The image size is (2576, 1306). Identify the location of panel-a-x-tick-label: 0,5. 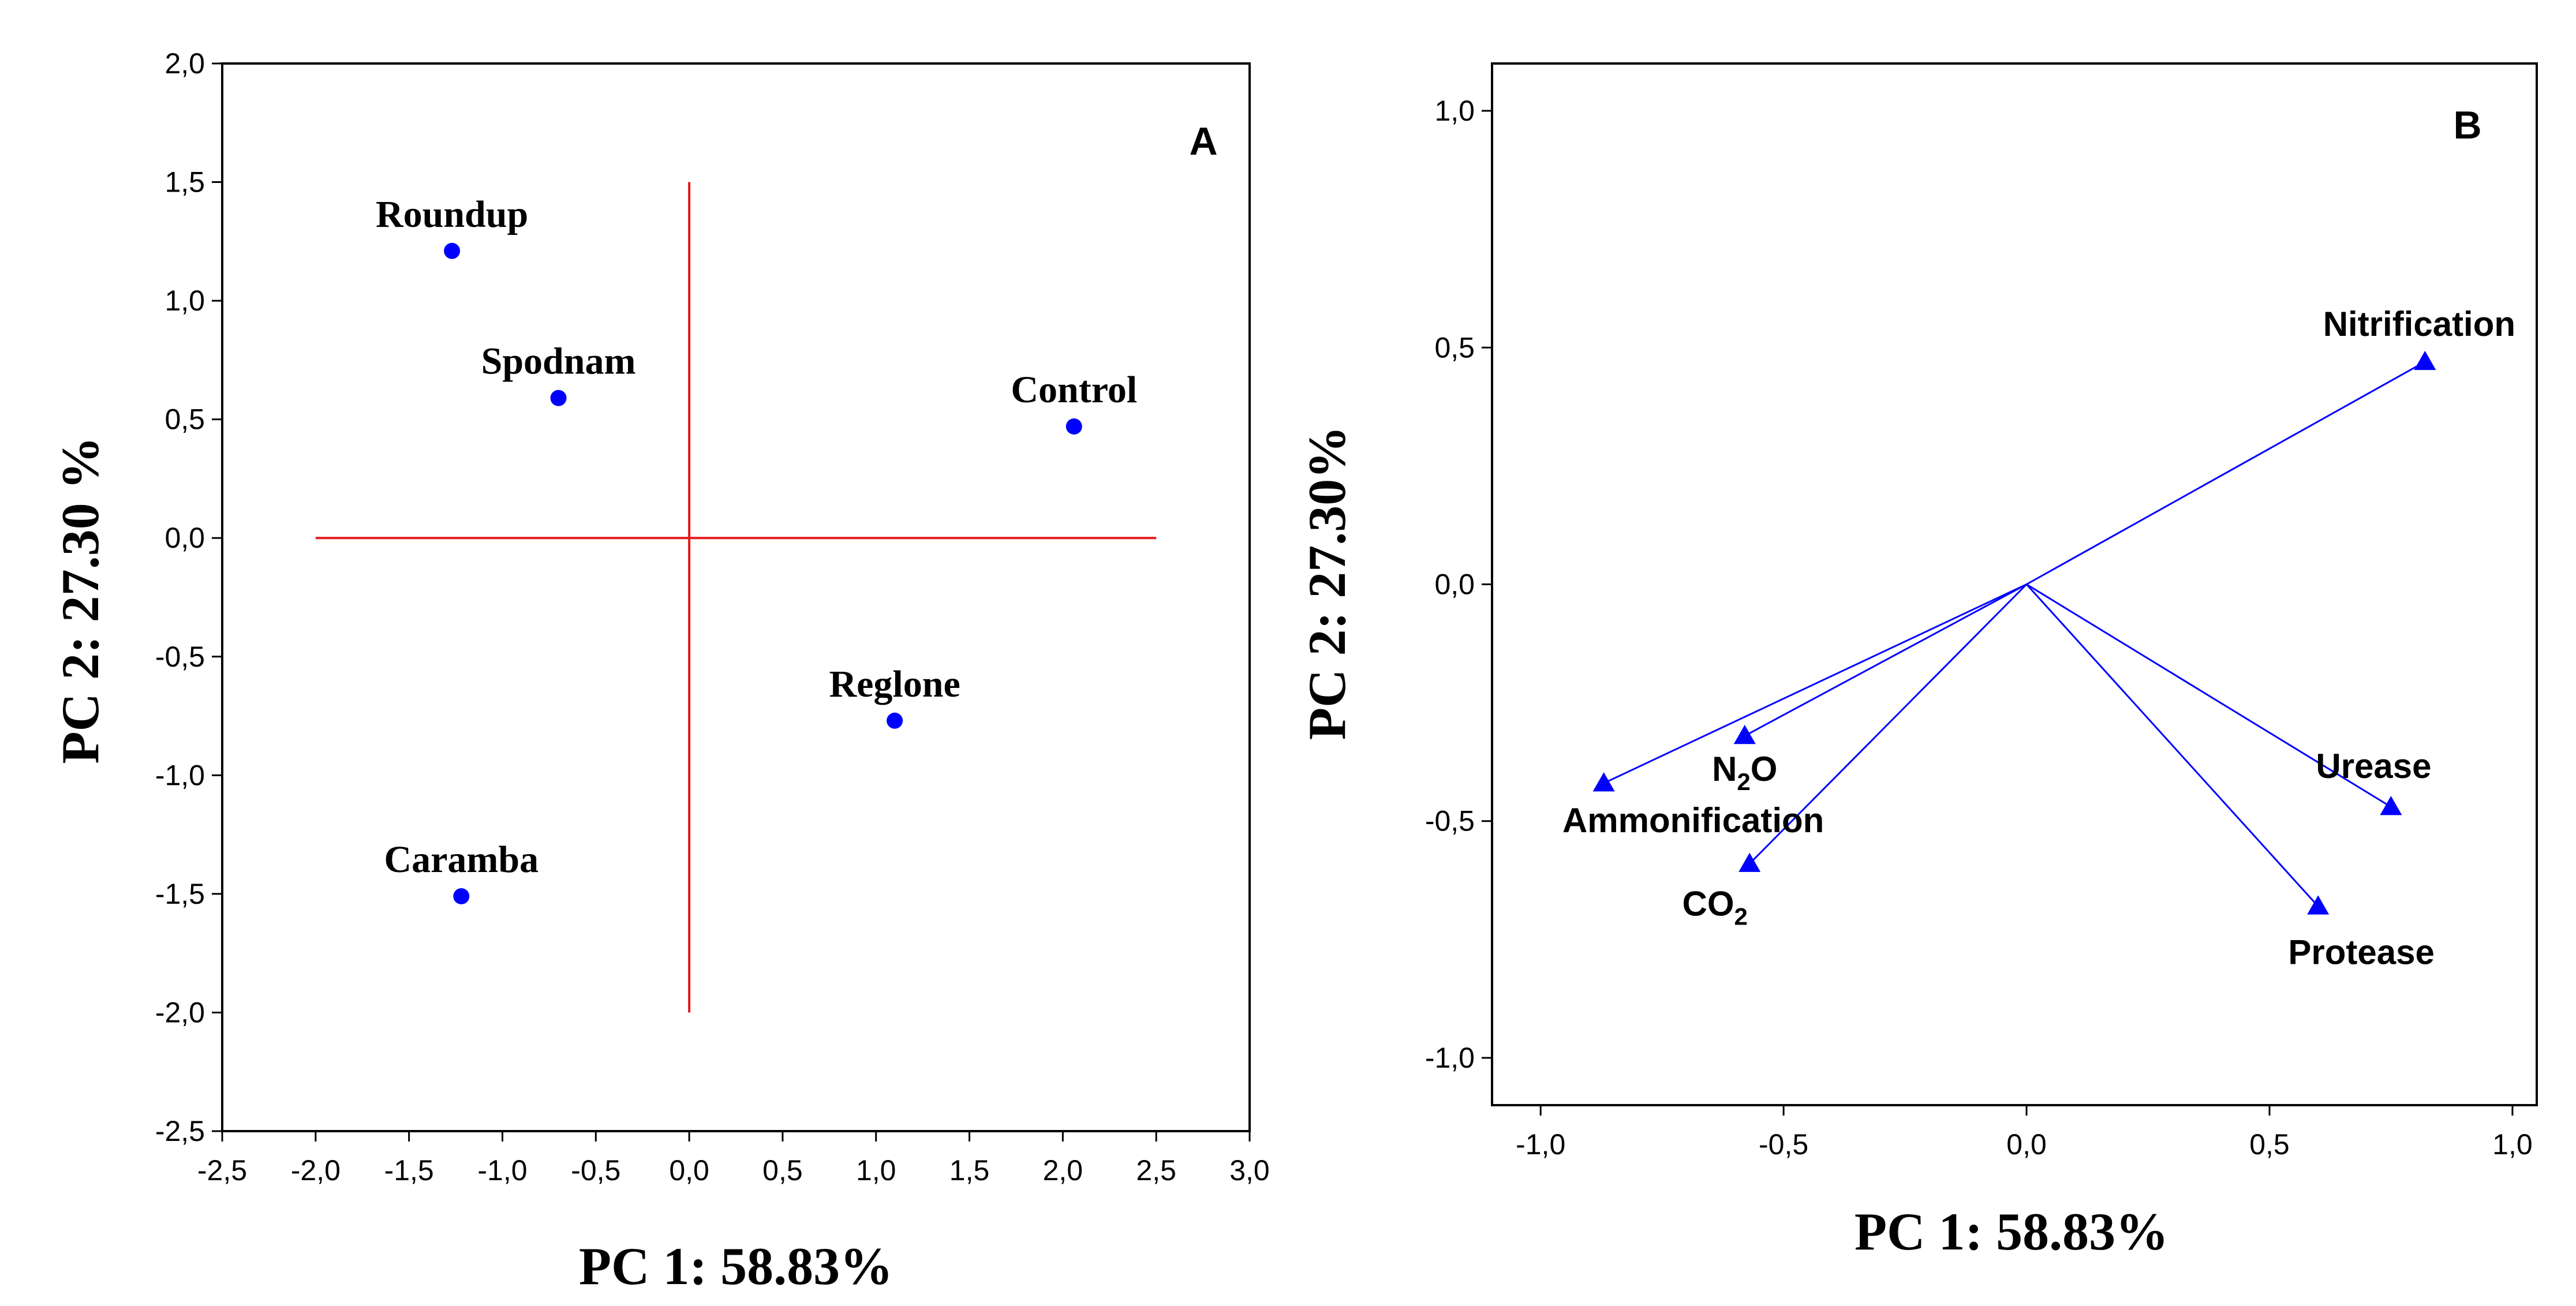
(782, 1170).